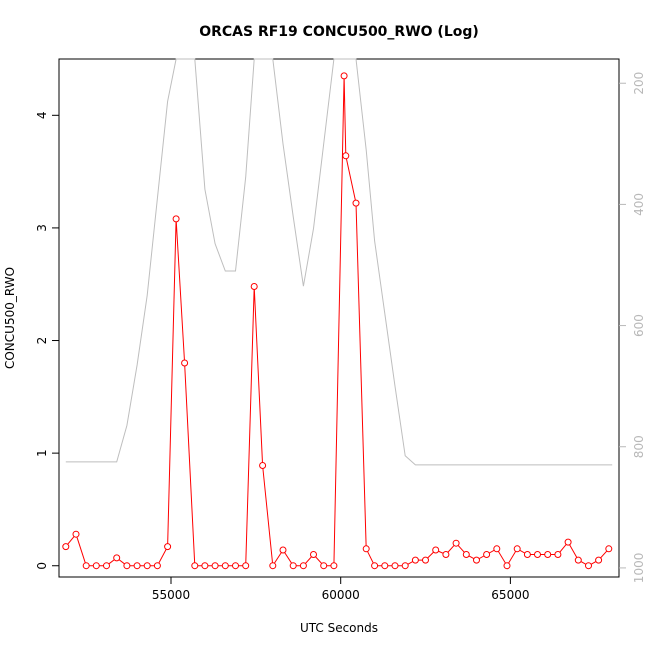  What do you see at coordinates (42, 453) in the screenshot?
I see `y-tick-label: 1` at bounding box center [42, 453].